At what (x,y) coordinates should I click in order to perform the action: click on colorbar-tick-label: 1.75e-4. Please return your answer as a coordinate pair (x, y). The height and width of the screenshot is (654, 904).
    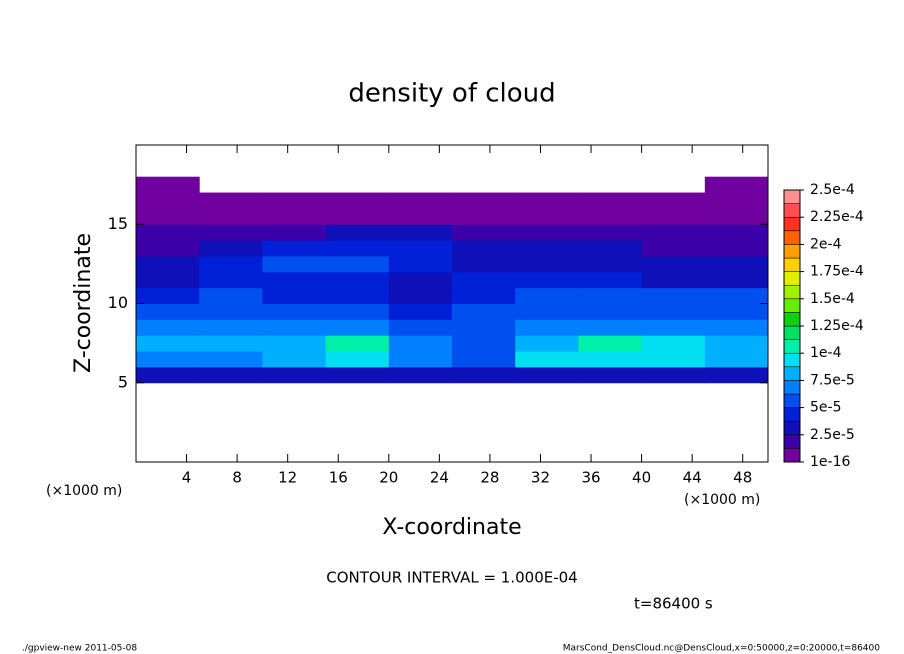
    Looking at the image, I should click on (837, 272).